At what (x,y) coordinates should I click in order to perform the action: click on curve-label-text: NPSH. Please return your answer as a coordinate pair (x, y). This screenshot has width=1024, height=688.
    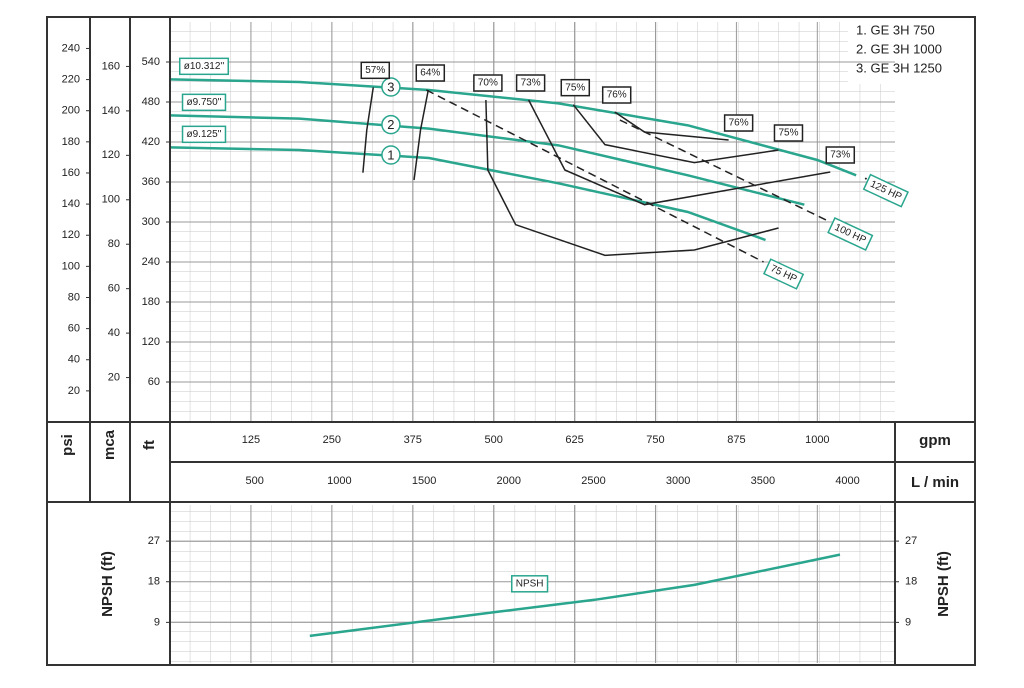
    Looking at the image, I should click on (530, 583).